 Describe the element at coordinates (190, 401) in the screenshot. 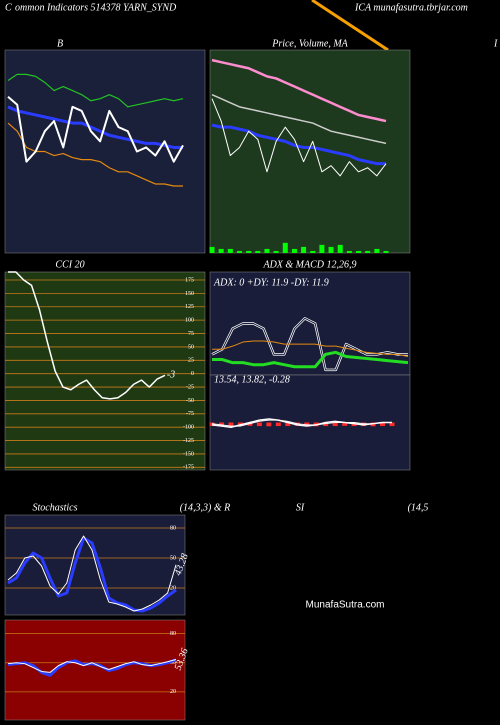

I see `y-tick-label: -50` at that location.